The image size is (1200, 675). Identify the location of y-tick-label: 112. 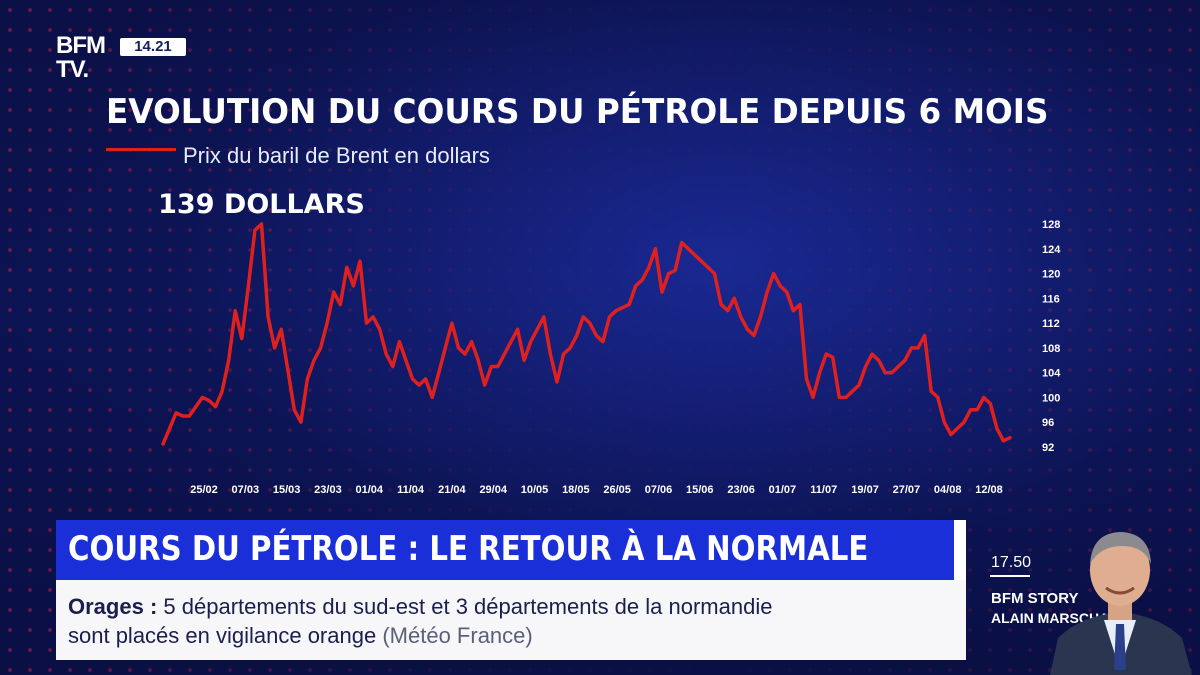
(1051, 324).